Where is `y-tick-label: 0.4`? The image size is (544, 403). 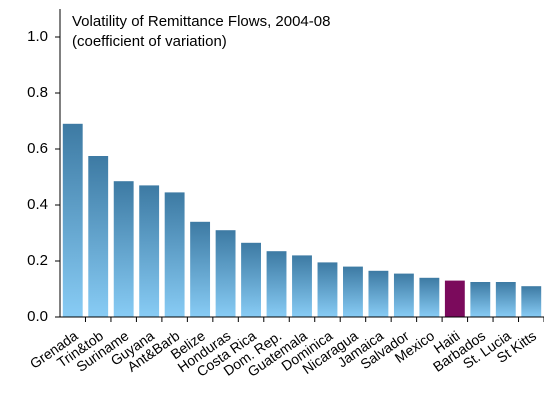
y-tick-label: 0.4 is located at coordinates (37, 204).